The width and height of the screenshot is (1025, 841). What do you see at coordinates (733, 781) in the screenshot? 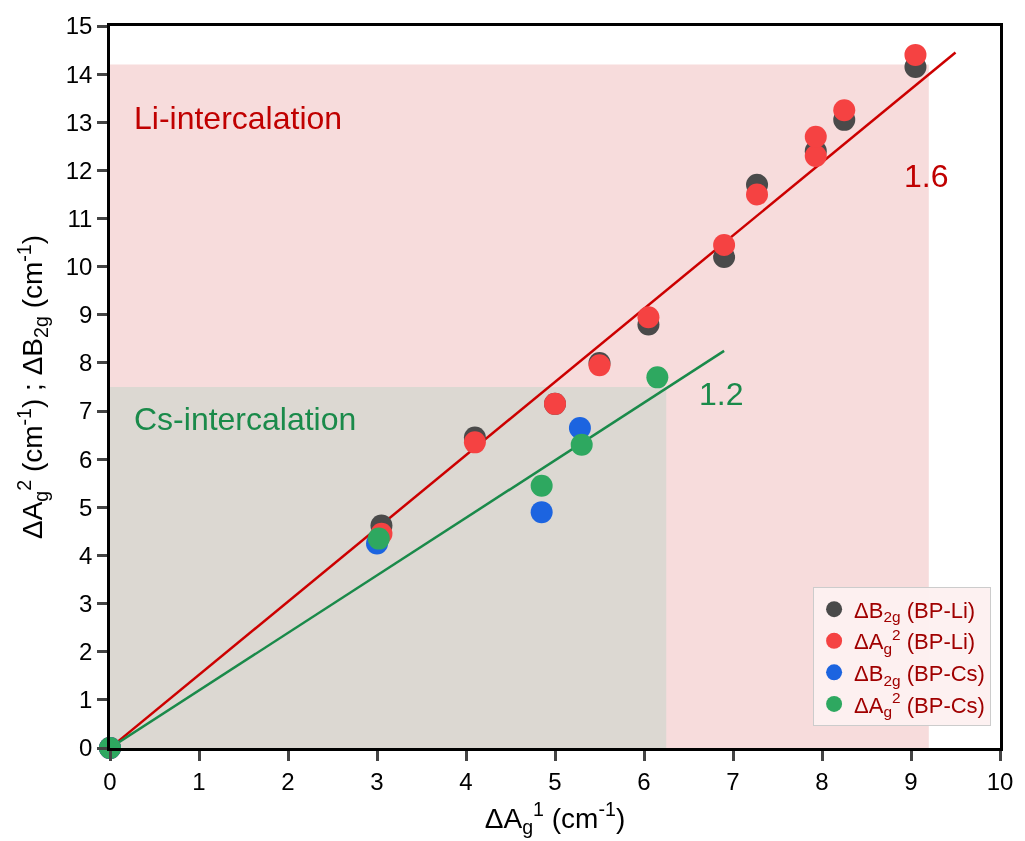
I see `x-tick-label: 7` at bounding box center [733, 781].